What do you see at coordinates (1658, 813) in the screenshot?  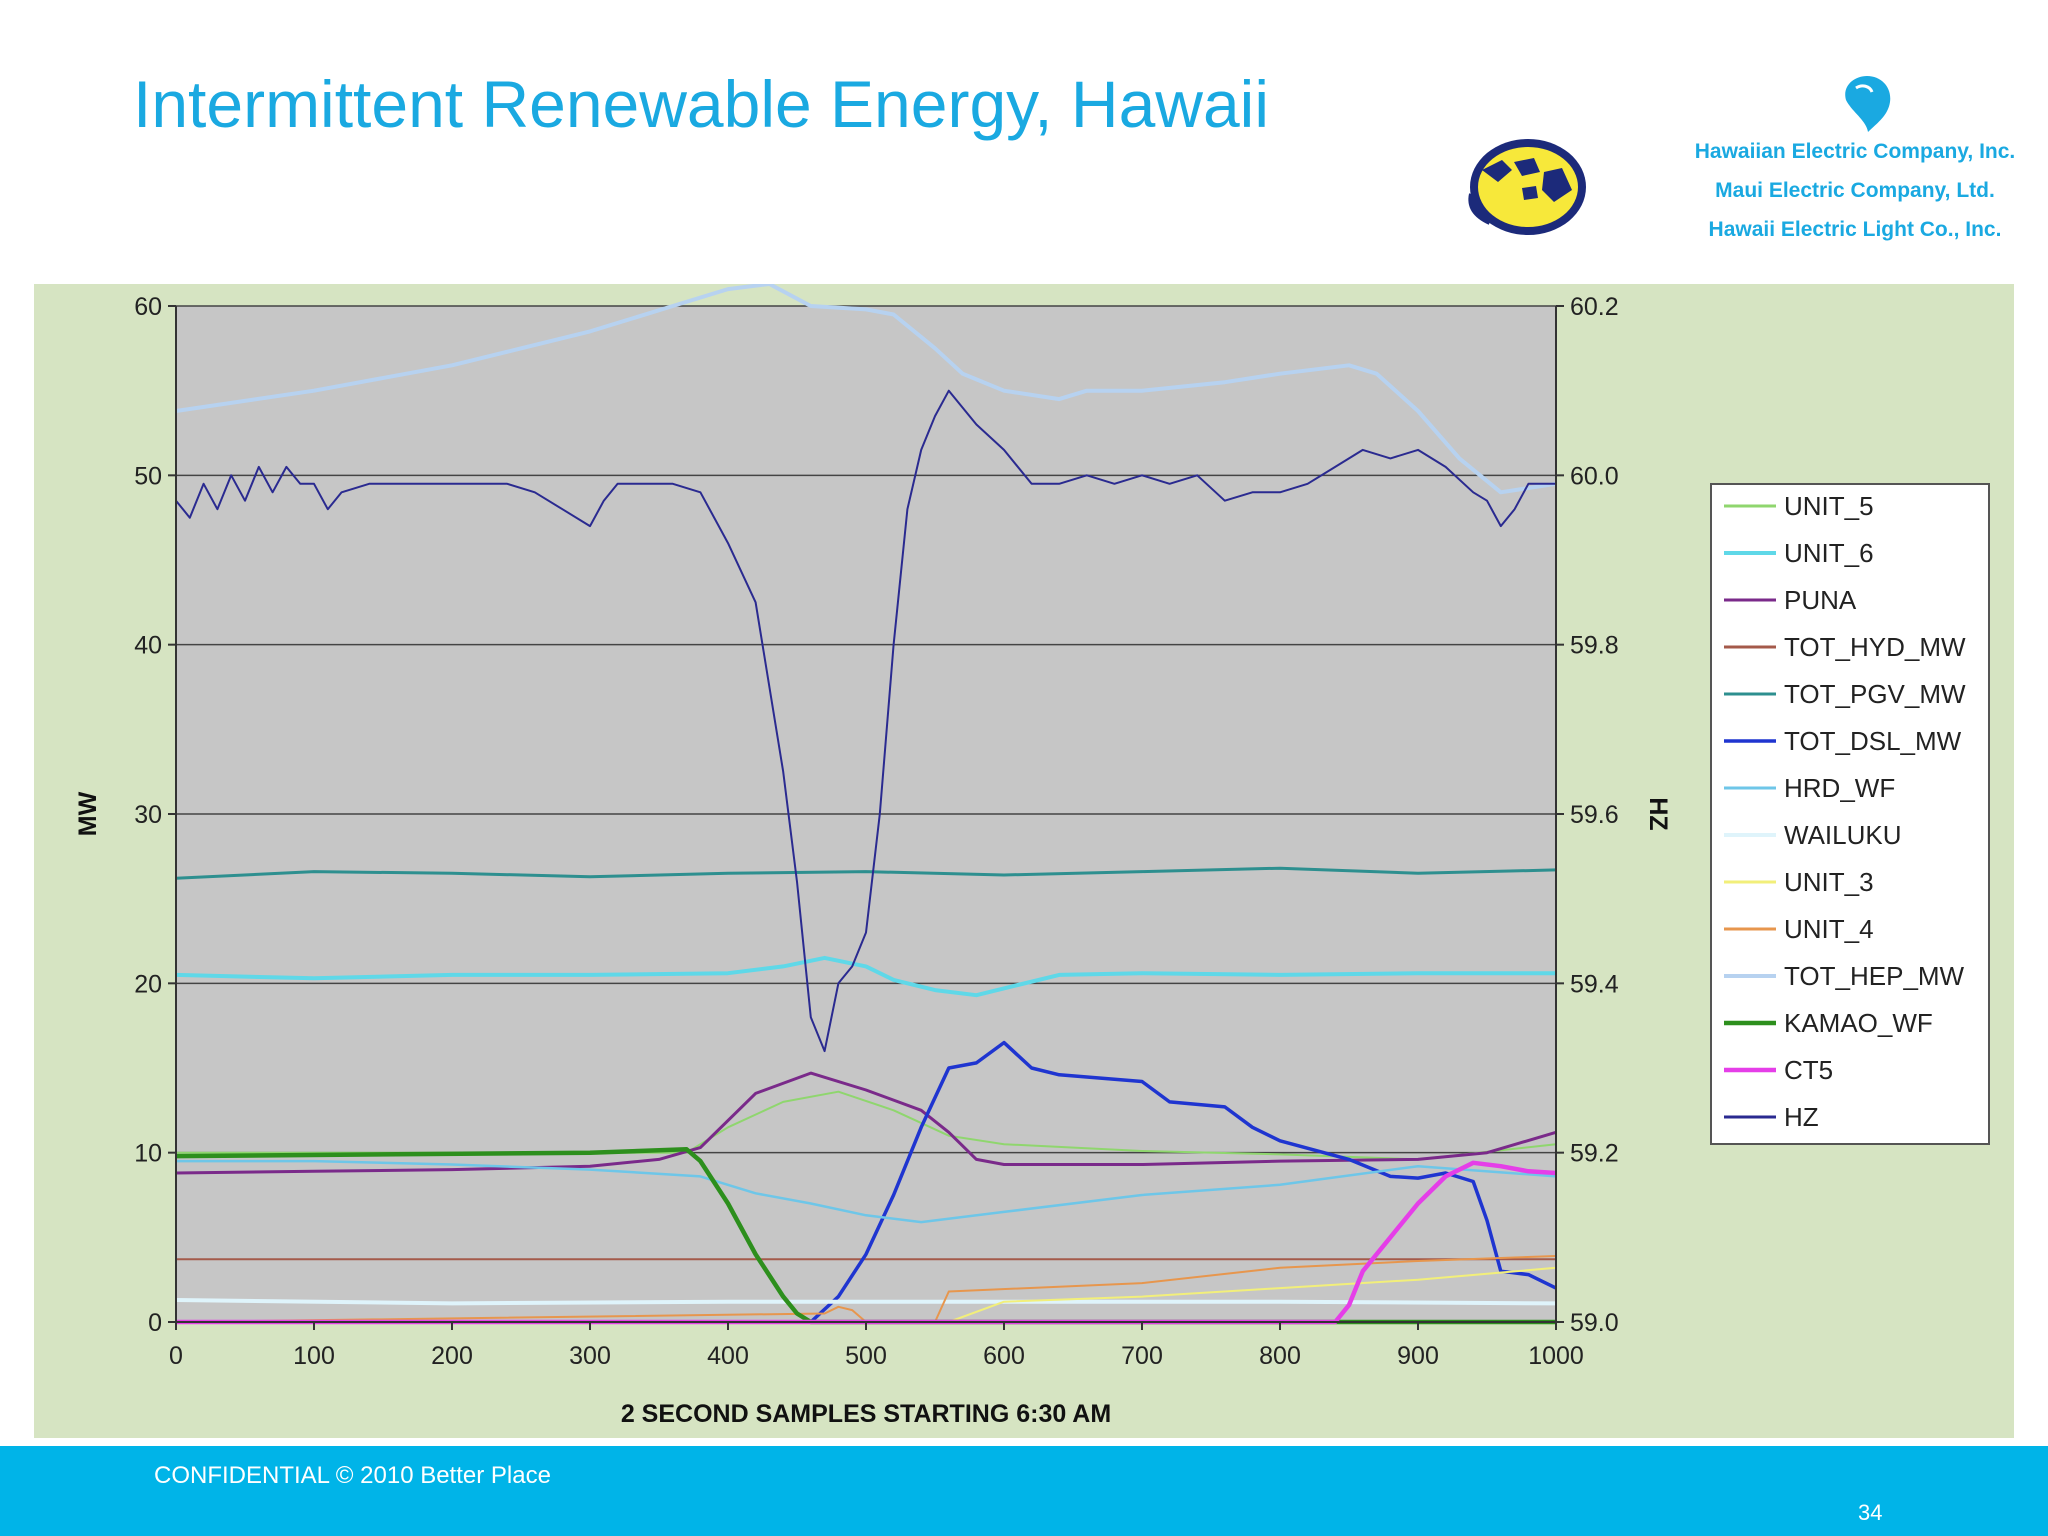 I see `y2-axis-title: HZ` at bounding box center [1658, 813].